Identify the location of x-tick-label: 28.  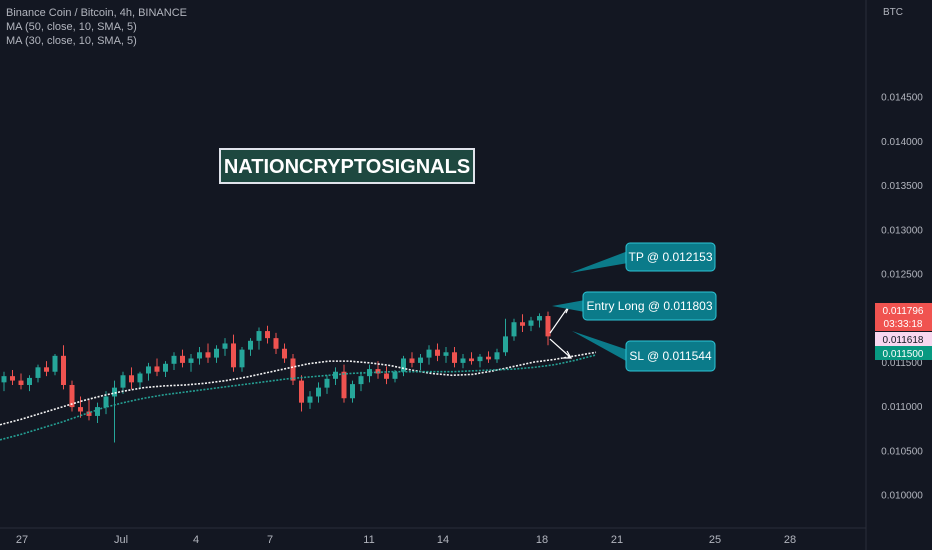
(790, 540).